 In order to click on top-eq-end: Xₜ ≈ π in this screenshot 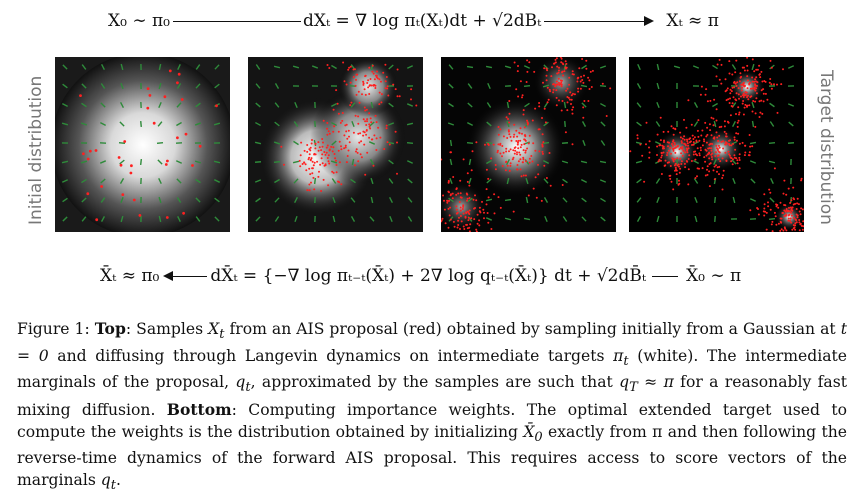, I will do `click(692, 21)`.